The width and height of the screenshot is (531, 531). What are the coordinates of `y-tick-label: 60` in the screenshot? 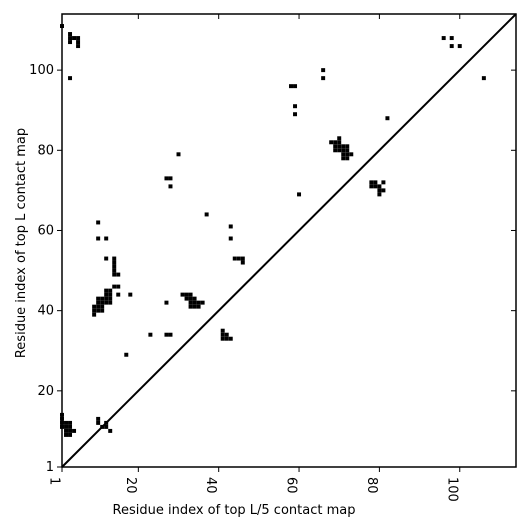 It's located at (45, 230).